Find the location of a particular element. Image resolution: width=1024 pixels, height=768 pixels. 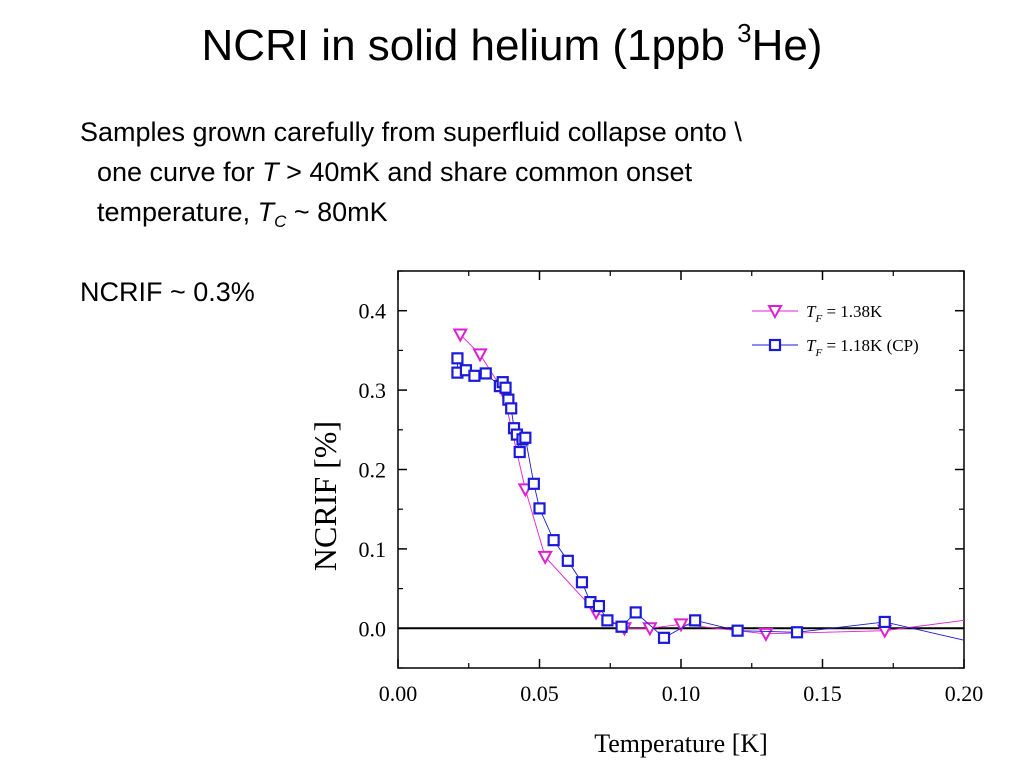

bullet-line-2-pre: one curve for is located at coordinates (180, 172).